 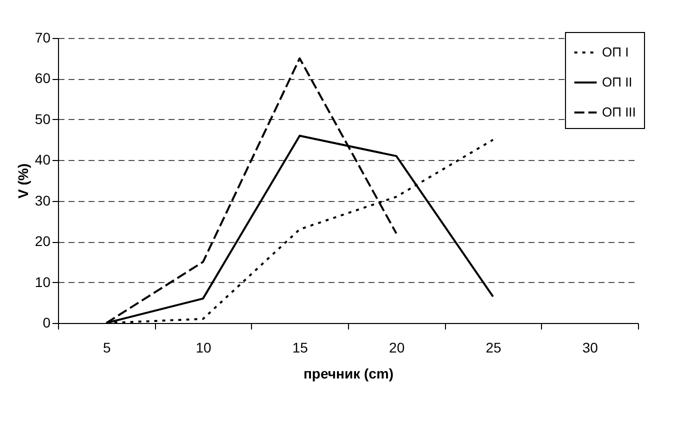 I want to click on y-tick-label: 70, so click(x=42, y=38).